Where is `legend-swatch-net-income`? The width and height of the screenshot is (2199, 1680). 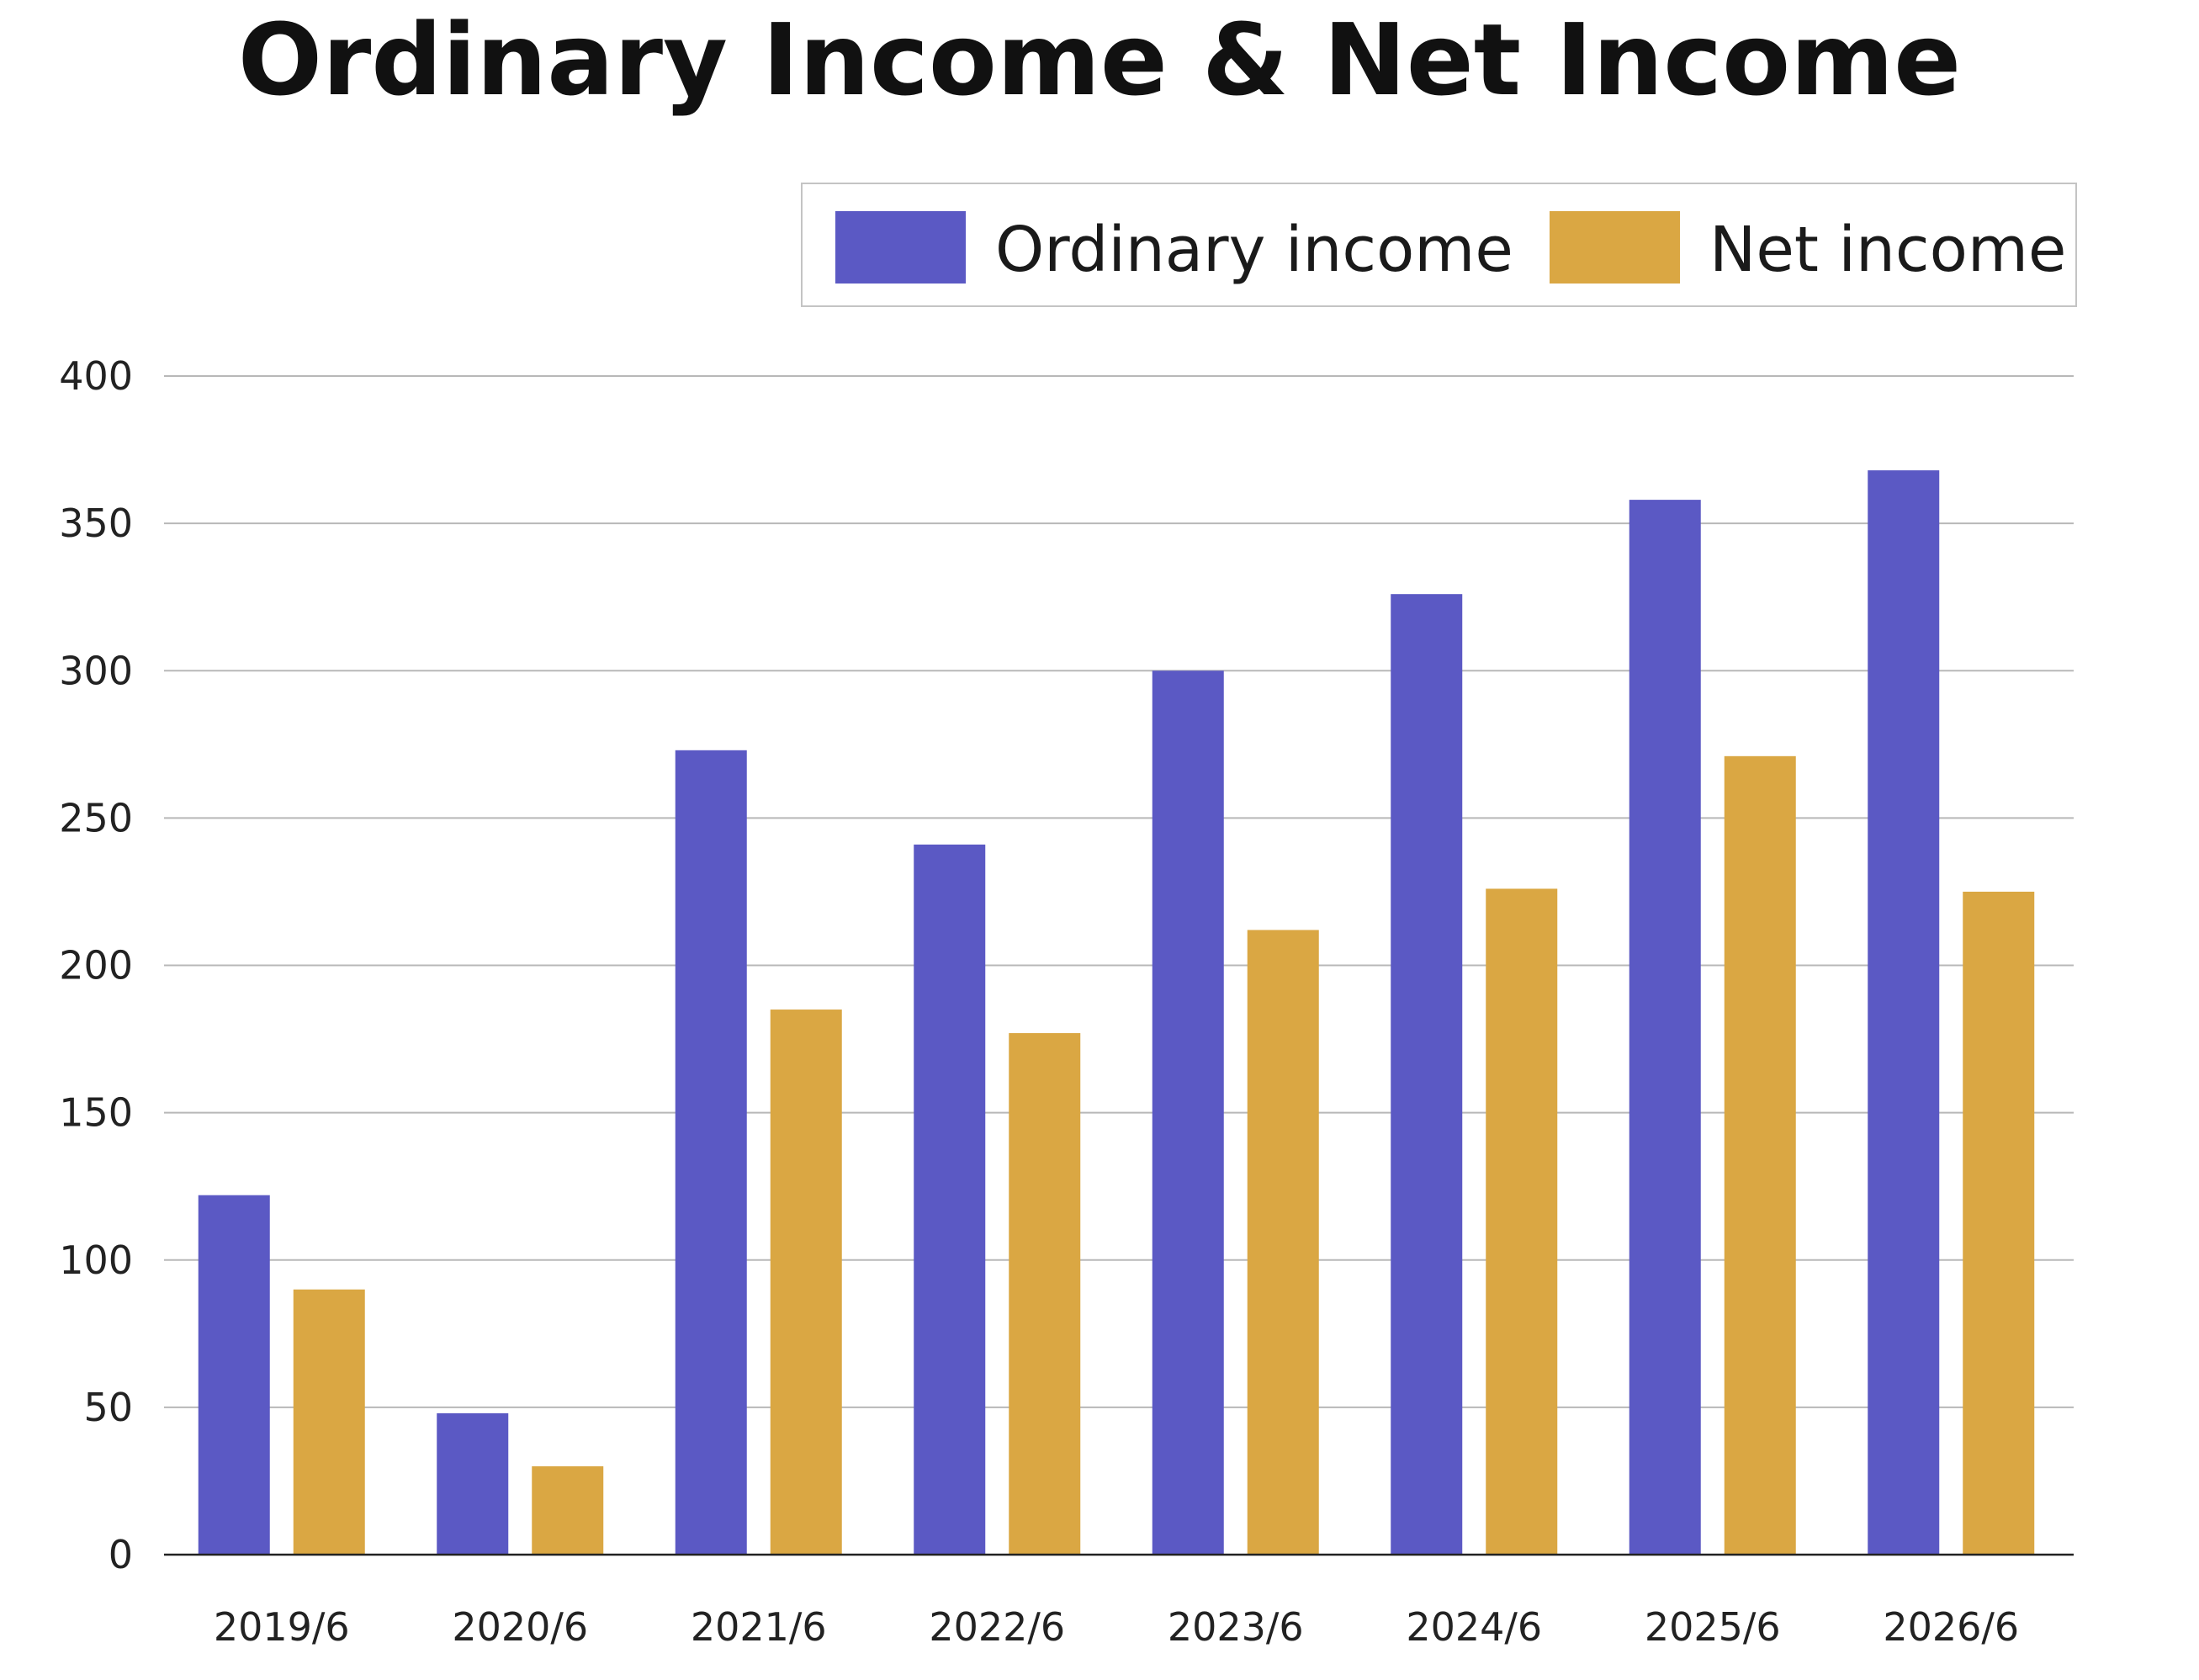
legend-swatch-net-income is located at coordinates (1615, 247).